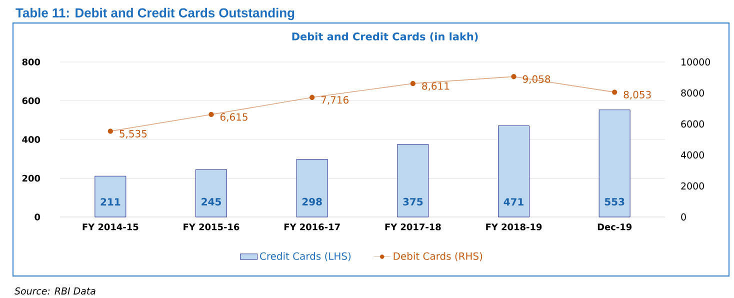  What do you see at coordinates (413, 227) in the screenshot?
I see `x-tick-label: FY 2017-18` at bounding box center [413, 227].